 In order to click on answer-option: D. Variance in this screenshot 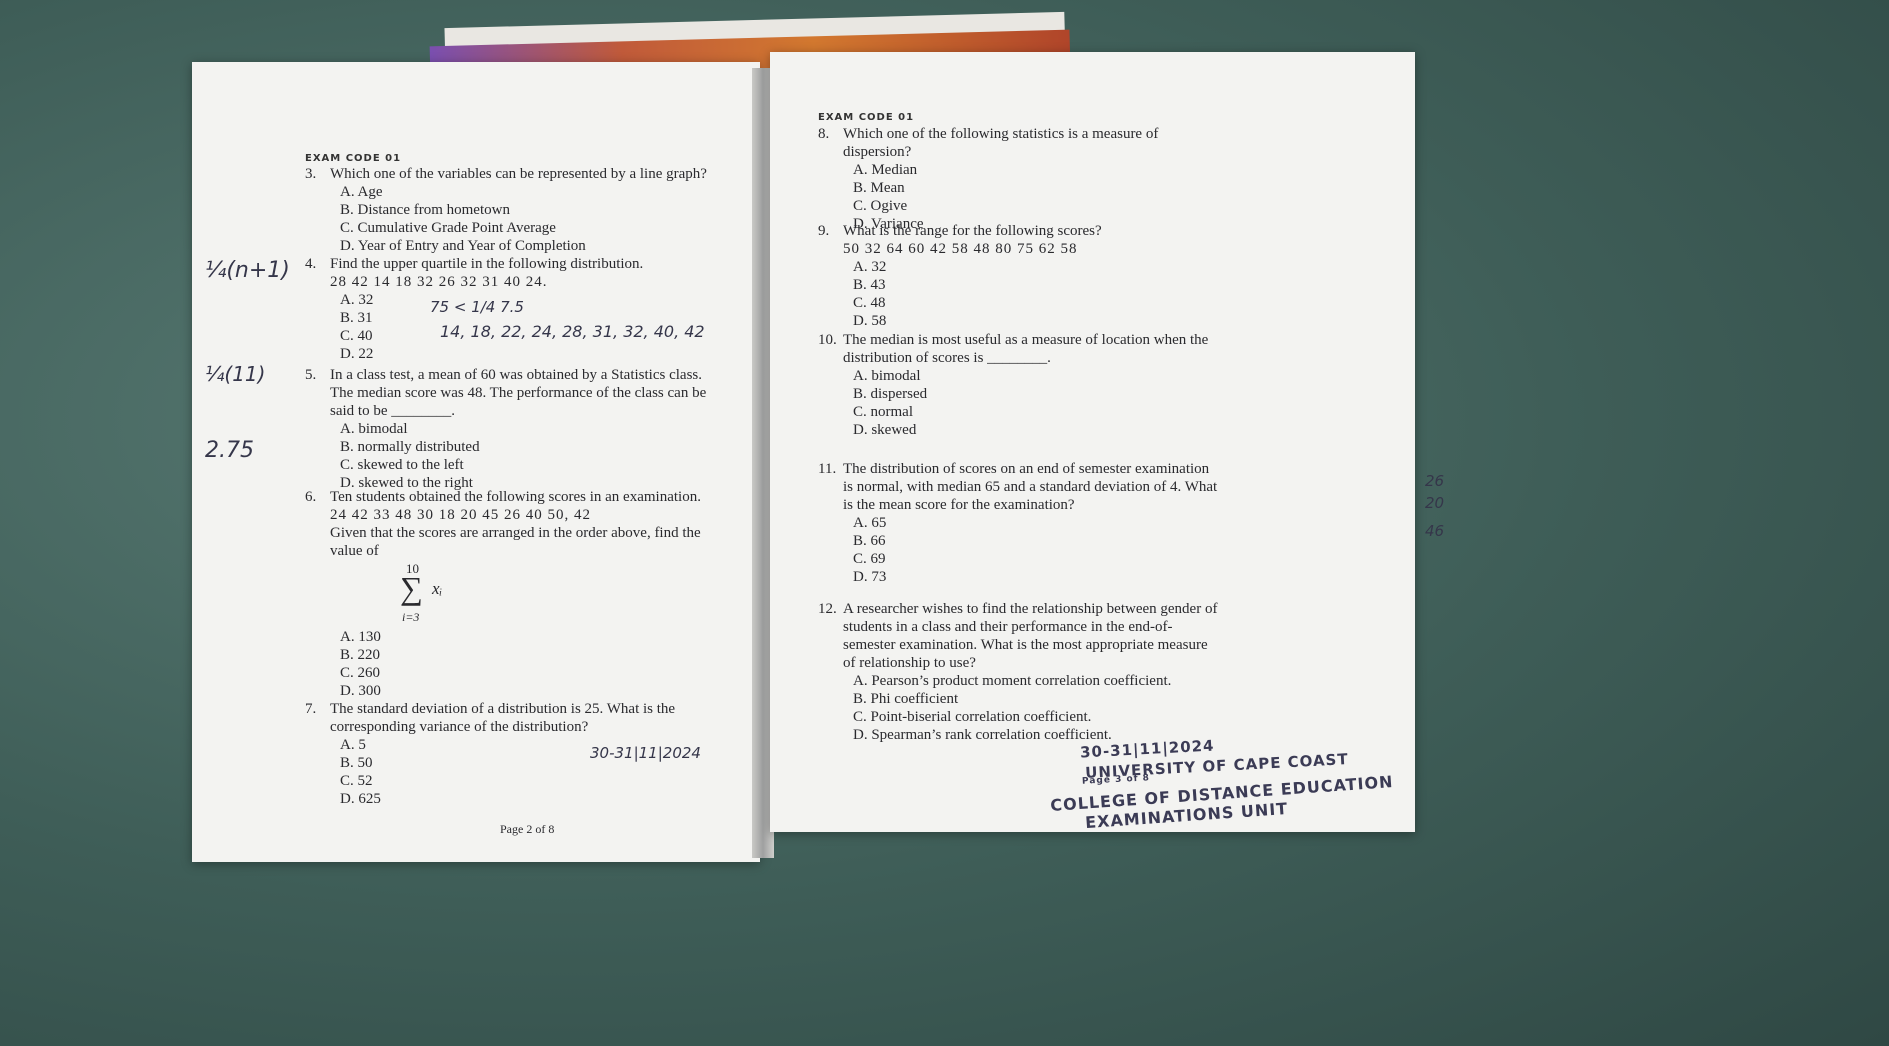, I will do `click(888, 224)`.